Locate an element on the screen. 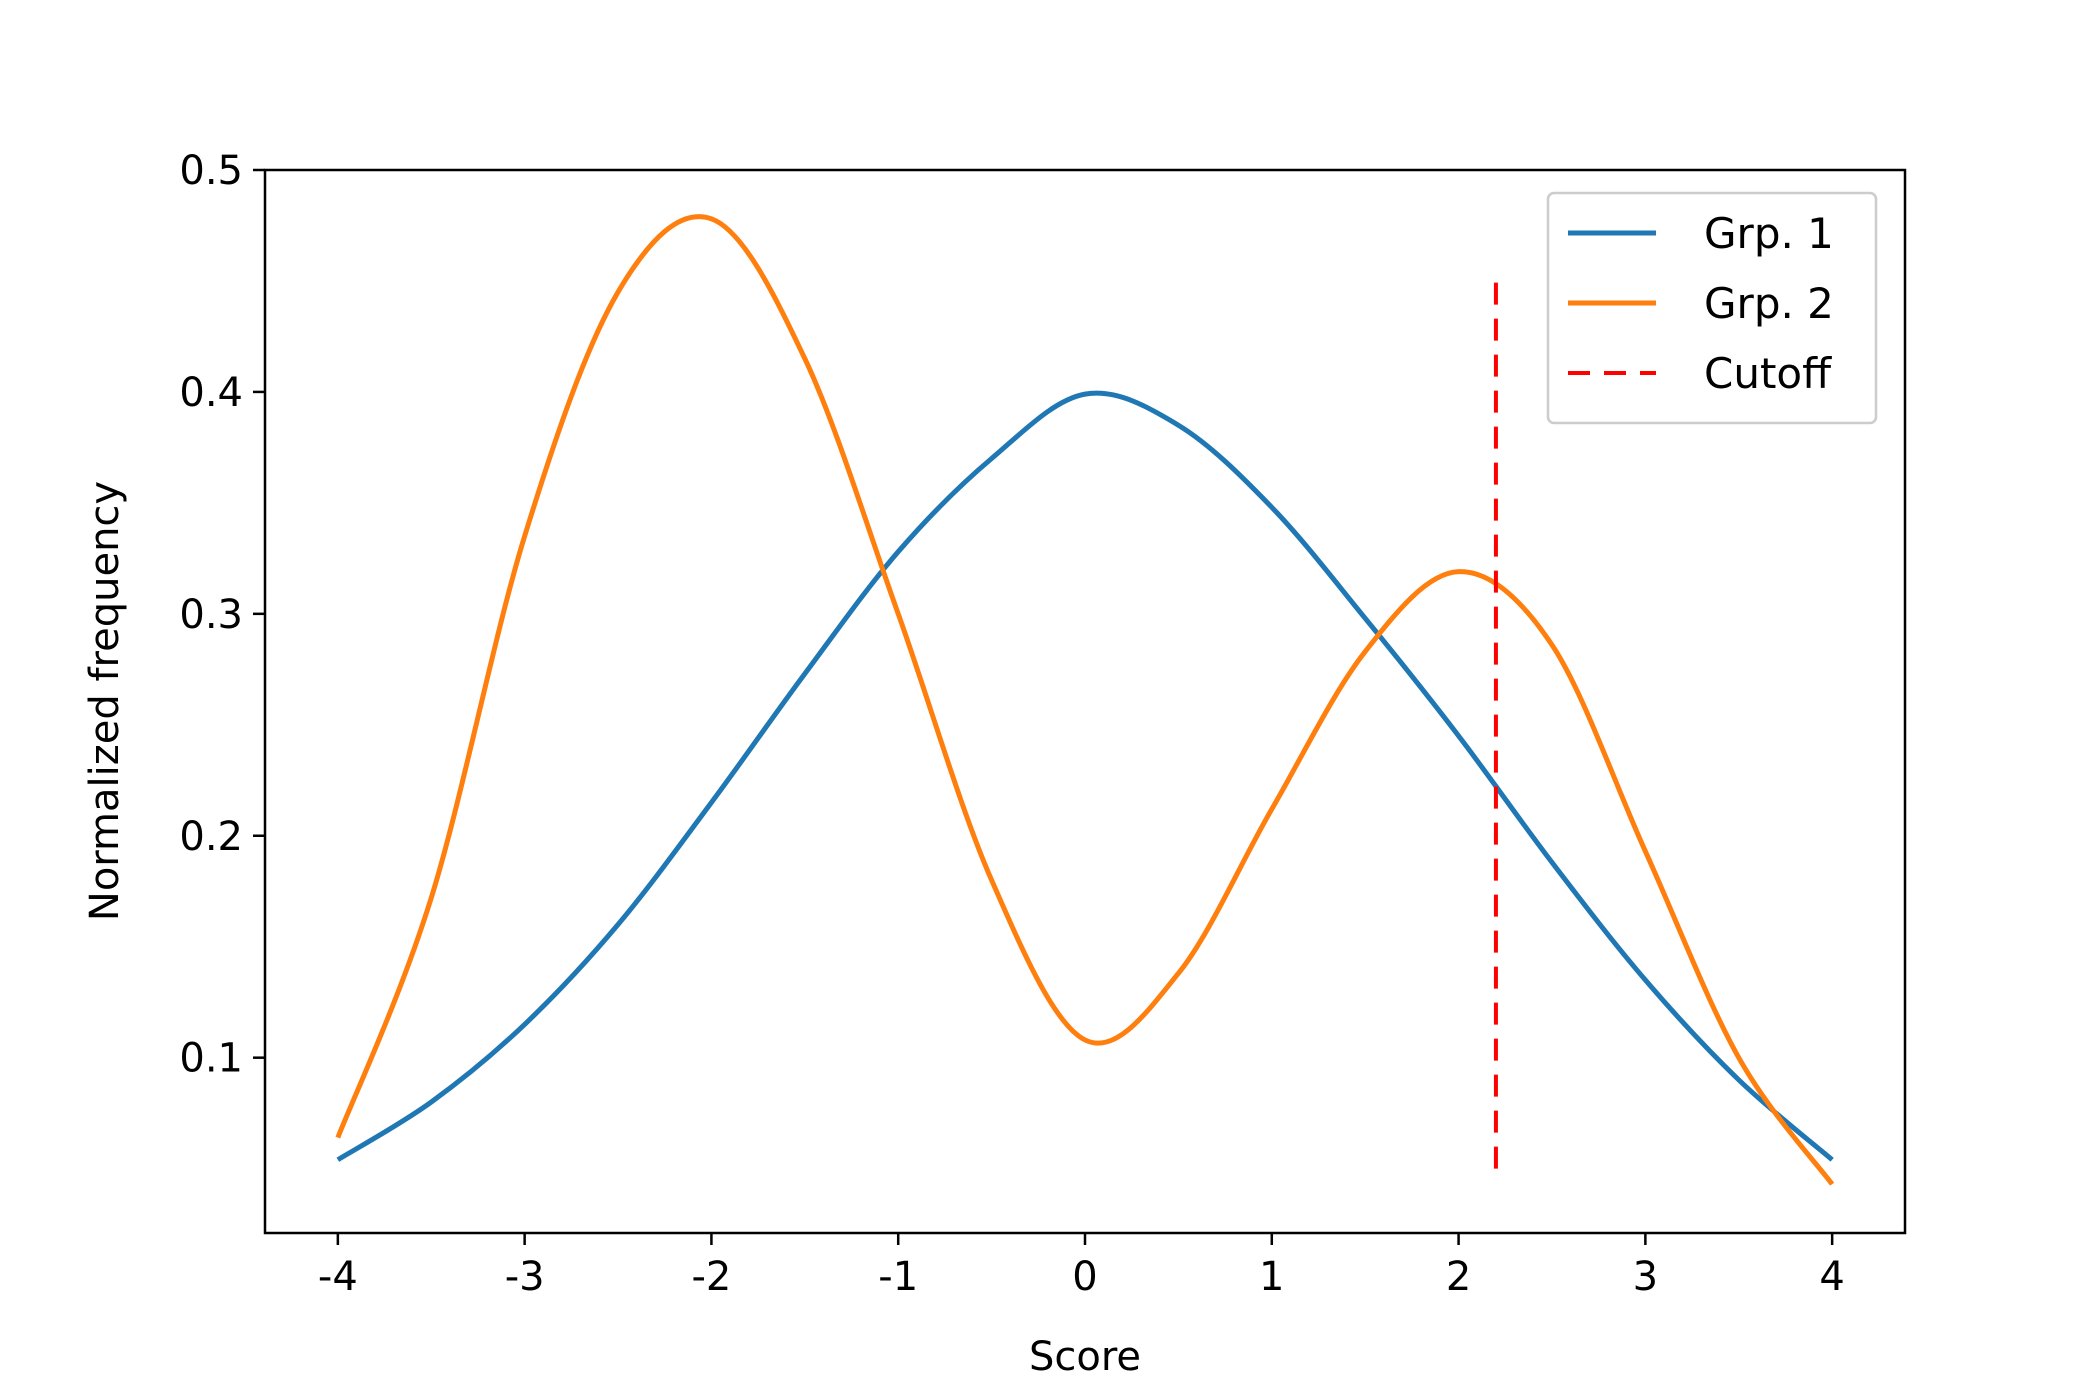 This screenshot has height=1400, width=2100. x-tick-label: 1 is located at coordinates (1271, 1277).